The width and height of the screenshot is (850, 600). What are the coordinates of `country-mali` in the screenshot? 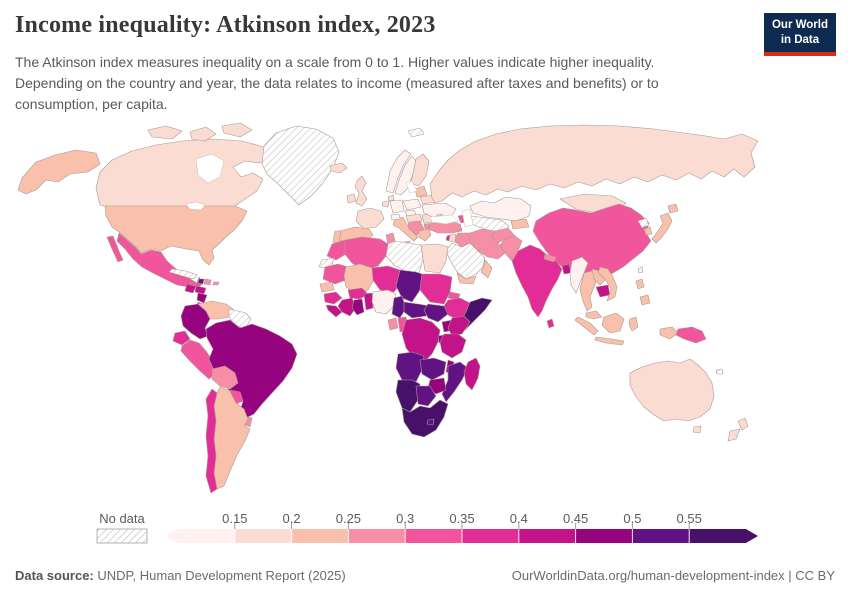 It's located at (359, 279).